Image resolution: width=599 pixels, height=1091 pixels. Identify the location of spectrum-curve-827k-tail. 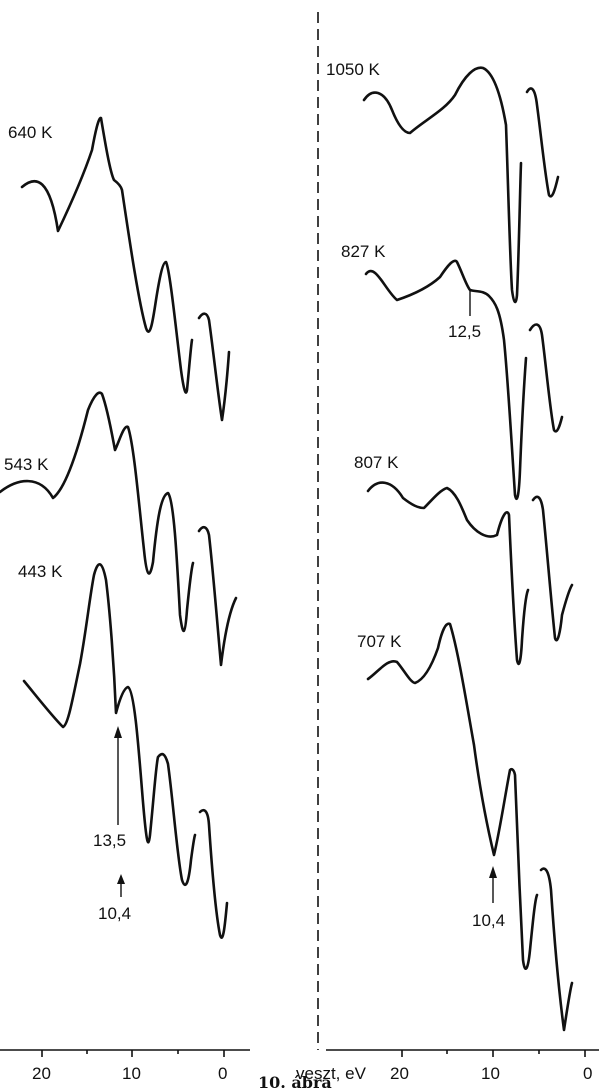
(546, 378).